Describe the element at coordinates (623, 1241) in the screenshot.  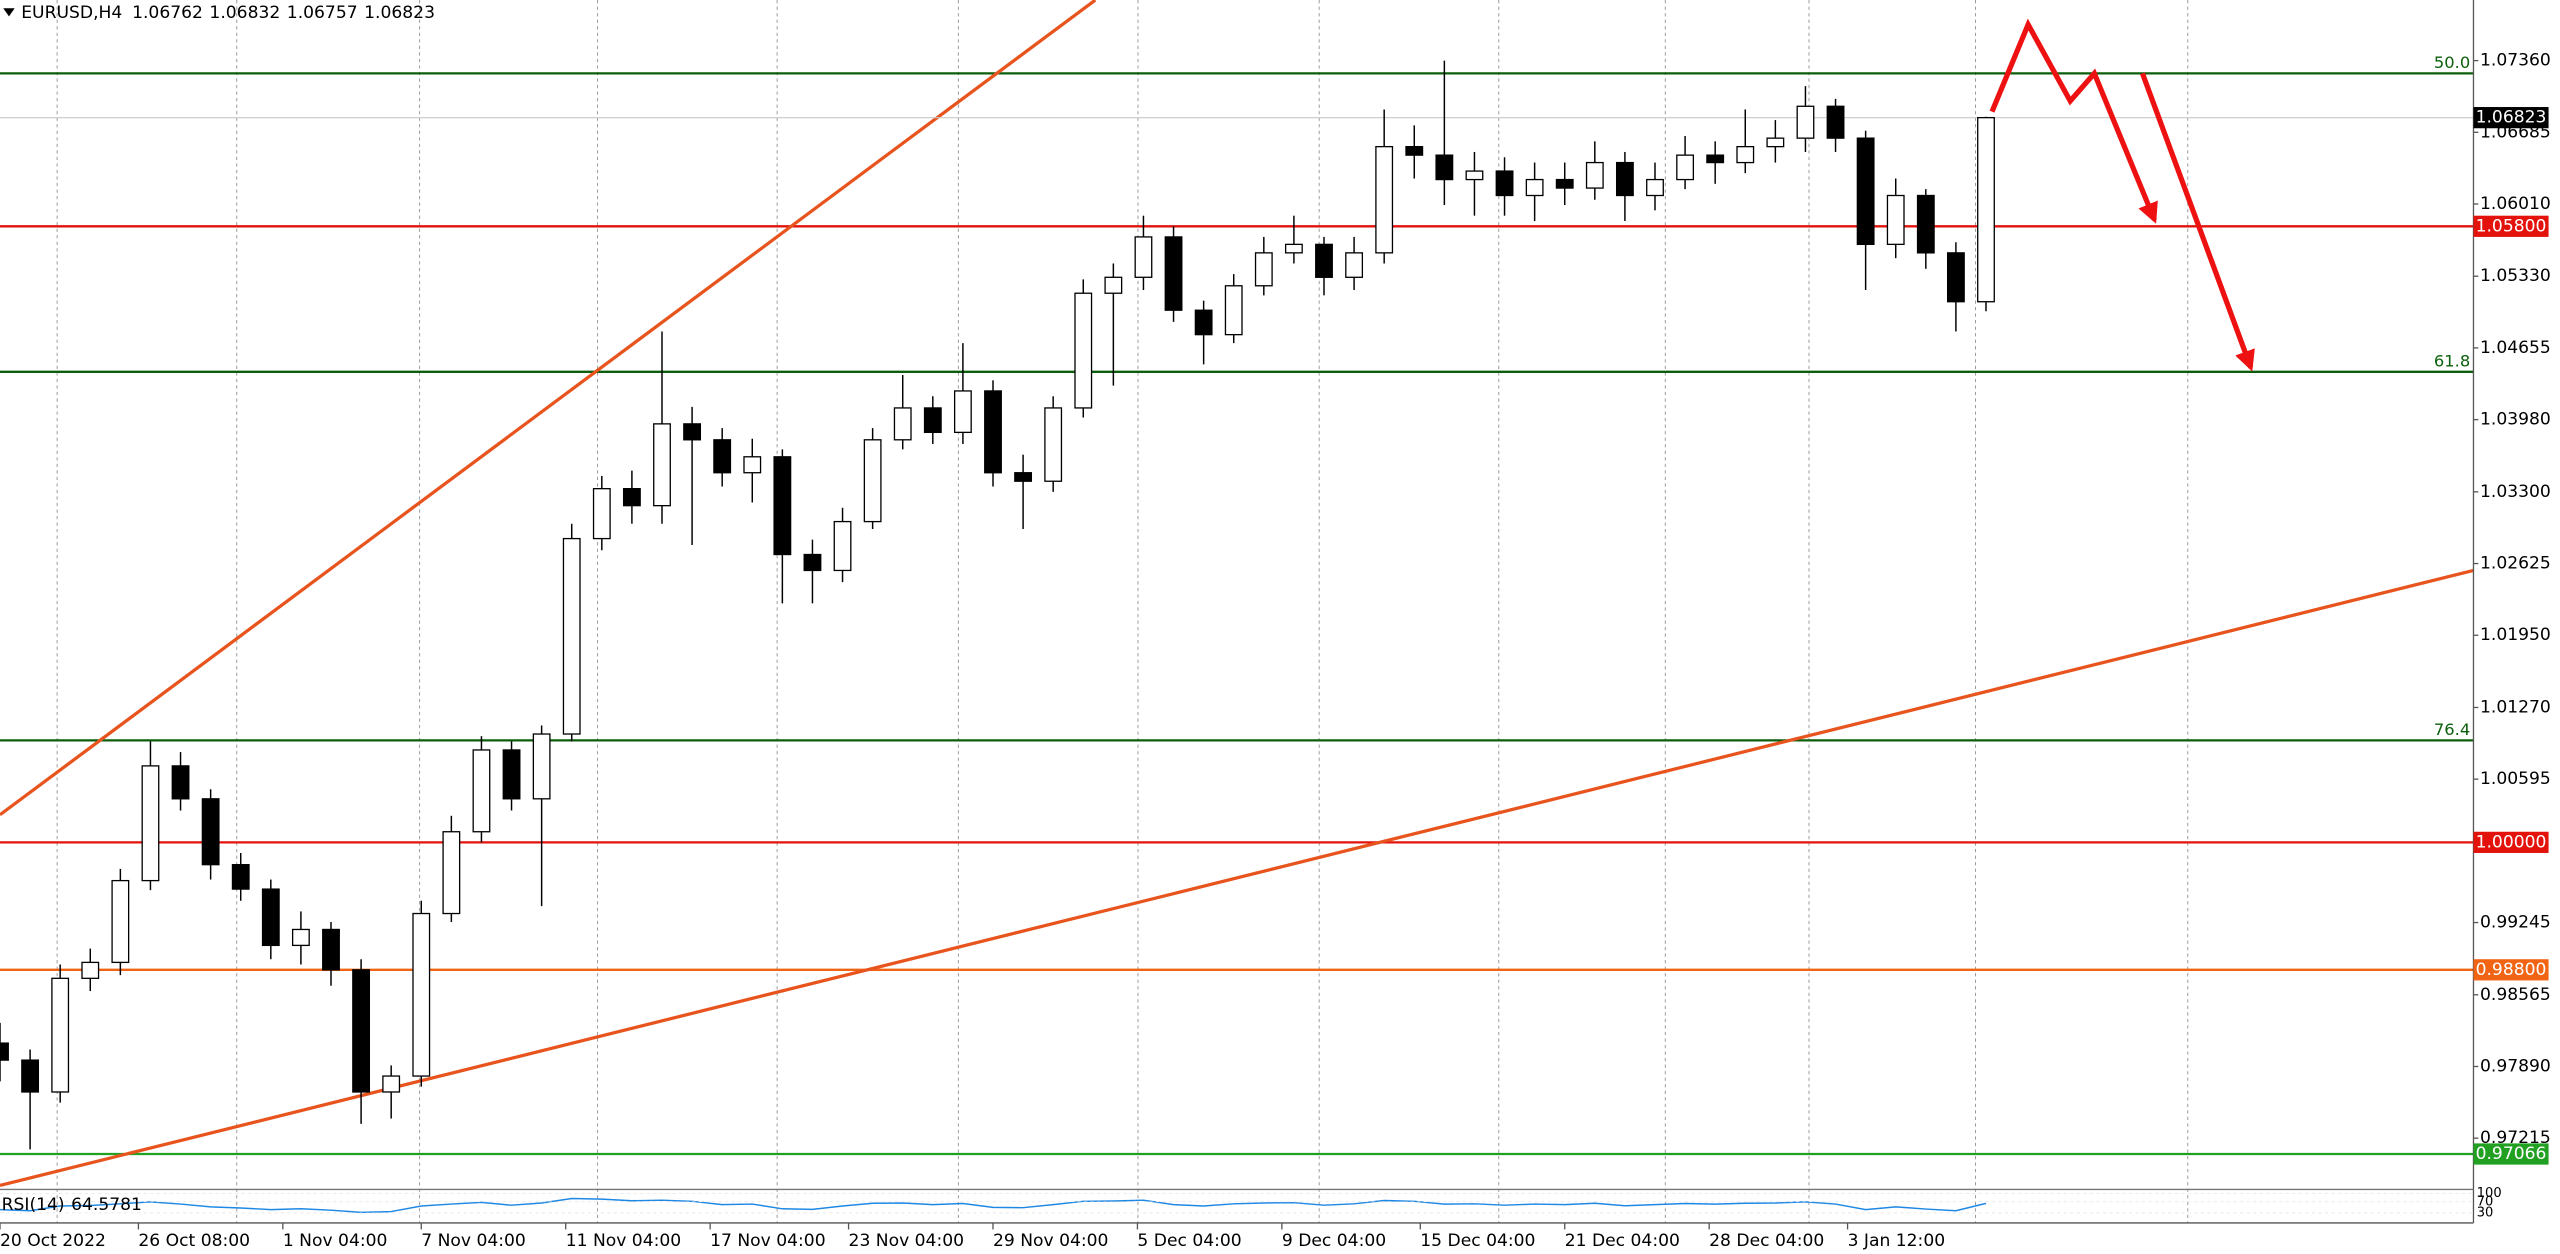
I see `x-tick-label: 11 Nov 04:00` at that location.